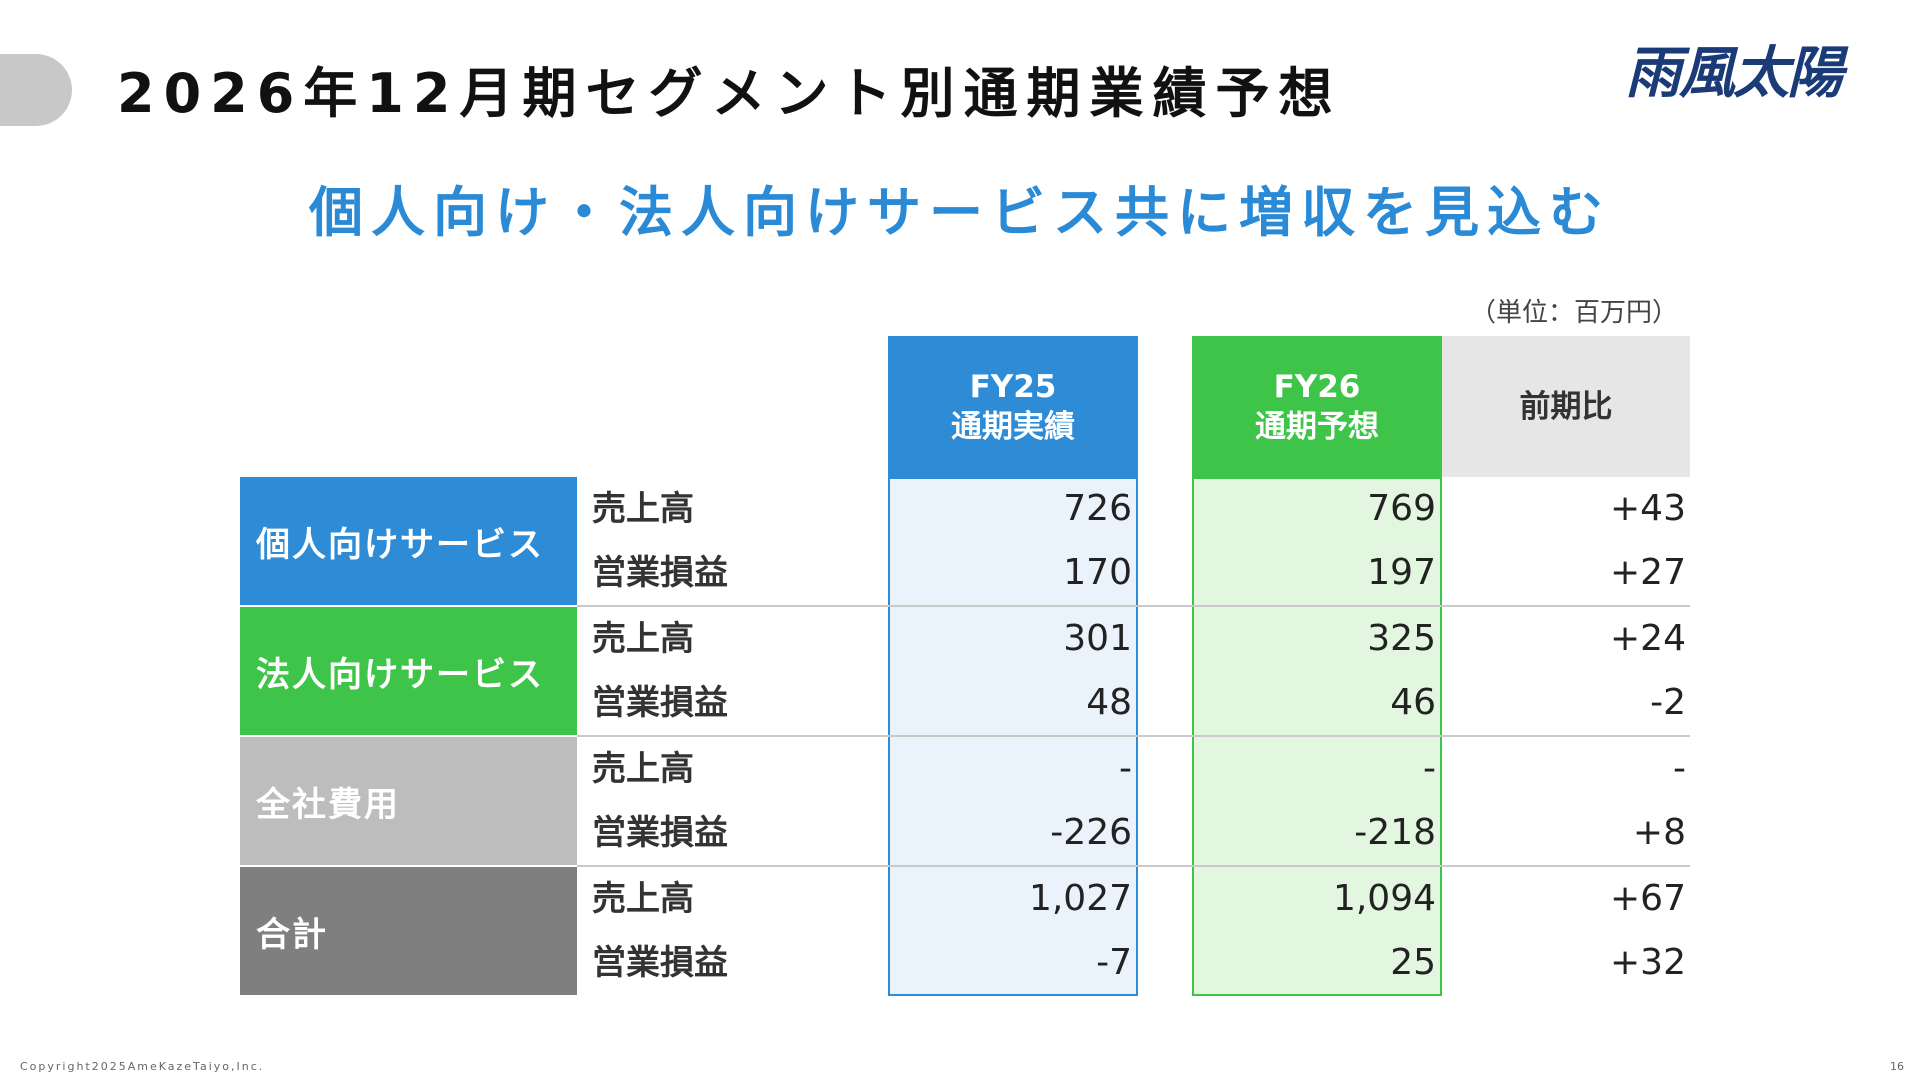 The height and width of the screenshot is (1080, 1920). What do you see at coordinates (1109, 702) in the screenshot?
I see `table-cell-fy25: 48` at bounding box center [1109, 702].